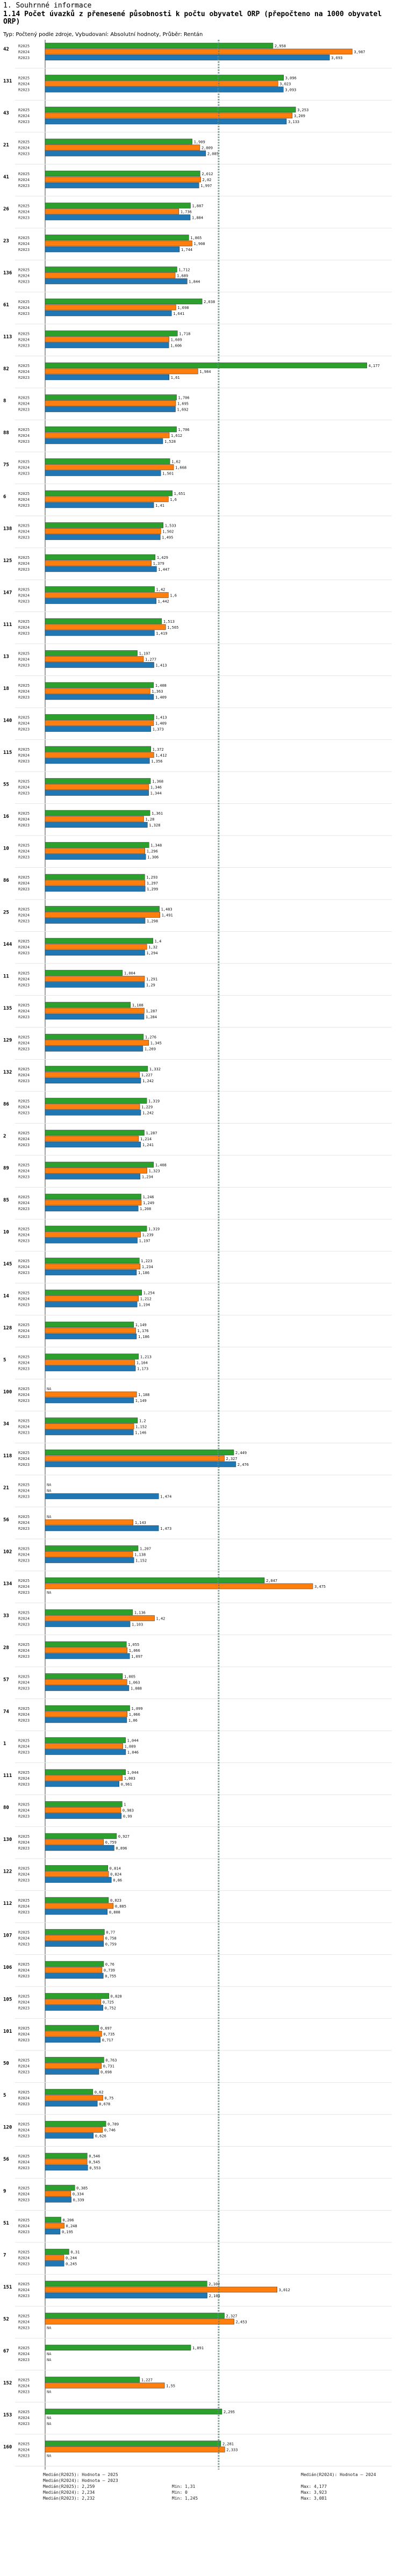 The height and width of the screenshot is (2576, 403). I want to click on group-label: 105, so click(7, 2000).